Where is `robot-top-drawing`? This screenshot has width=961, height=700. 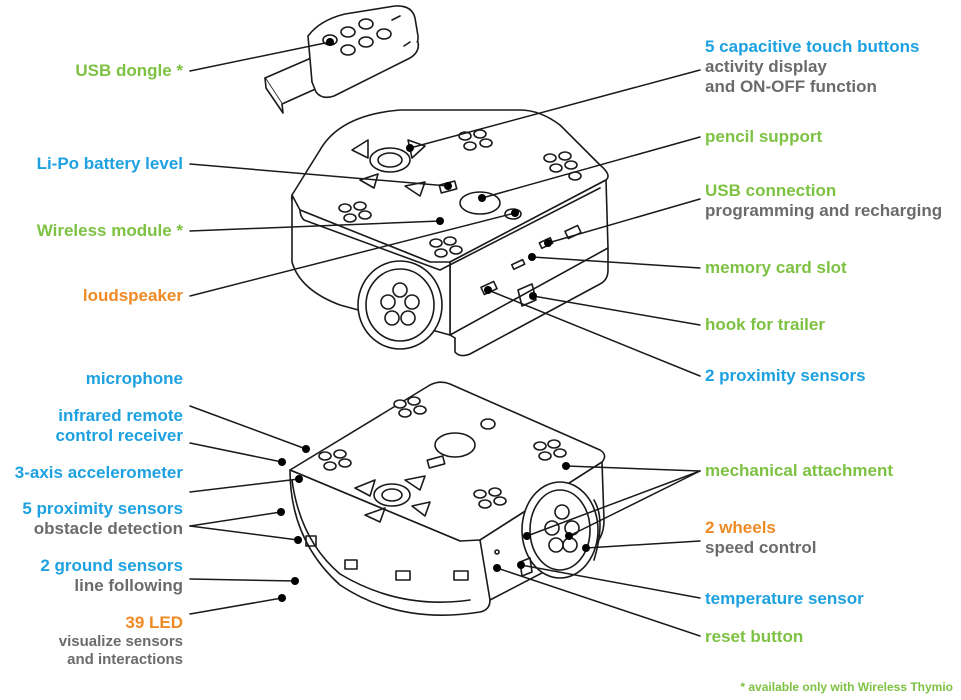 robot-top-drawing is located at coordinates (449, 233).